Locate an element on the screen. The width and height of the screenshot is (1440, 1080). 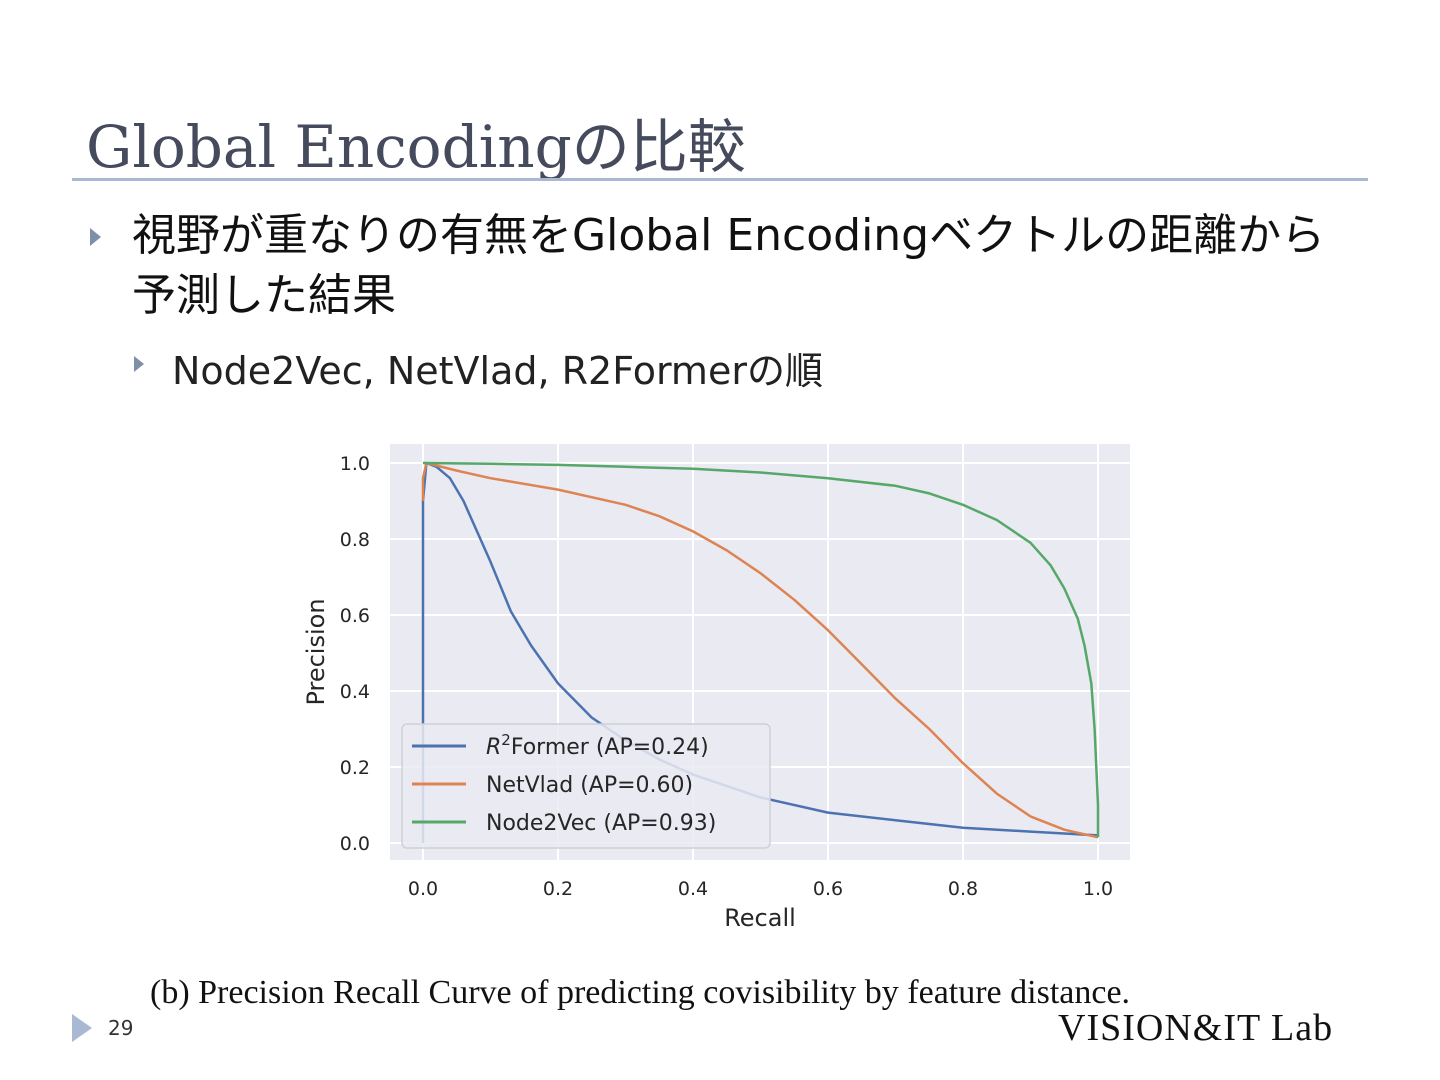
footer-triangle-icon is located at coordinates (82, 1028).